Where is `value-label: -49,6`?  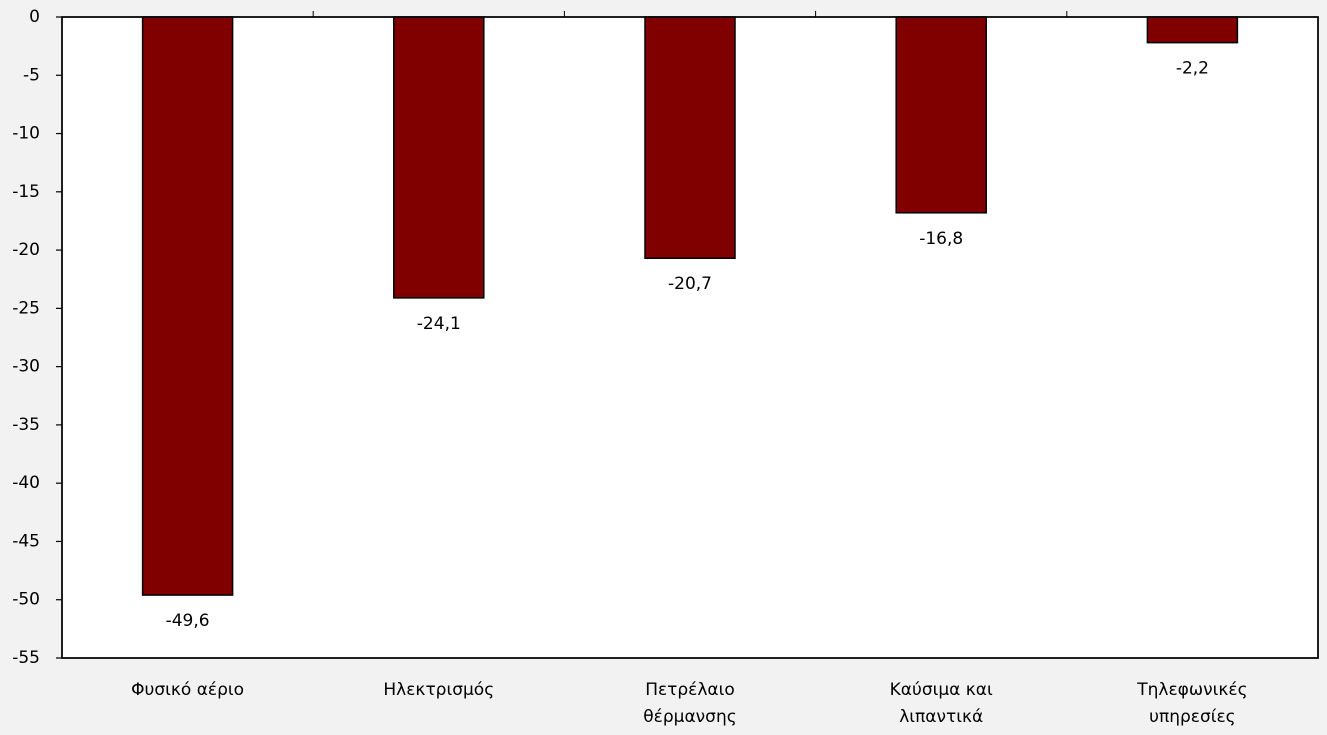
value-label: -49,6 is located at coordinates (188, 621).